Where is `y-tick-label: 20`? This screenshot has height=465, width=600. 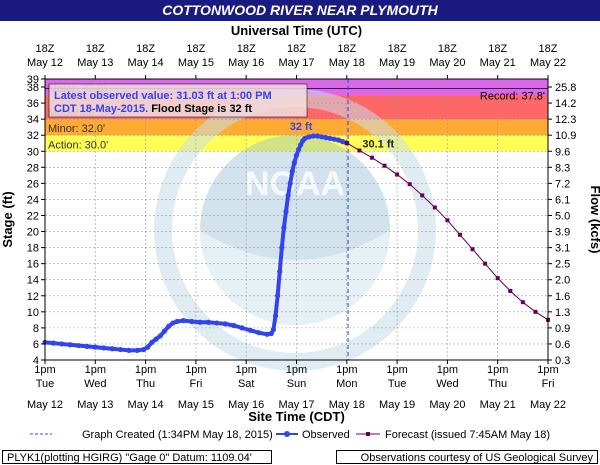
y-tick-label: 20 is located at coordinates (33, 233).